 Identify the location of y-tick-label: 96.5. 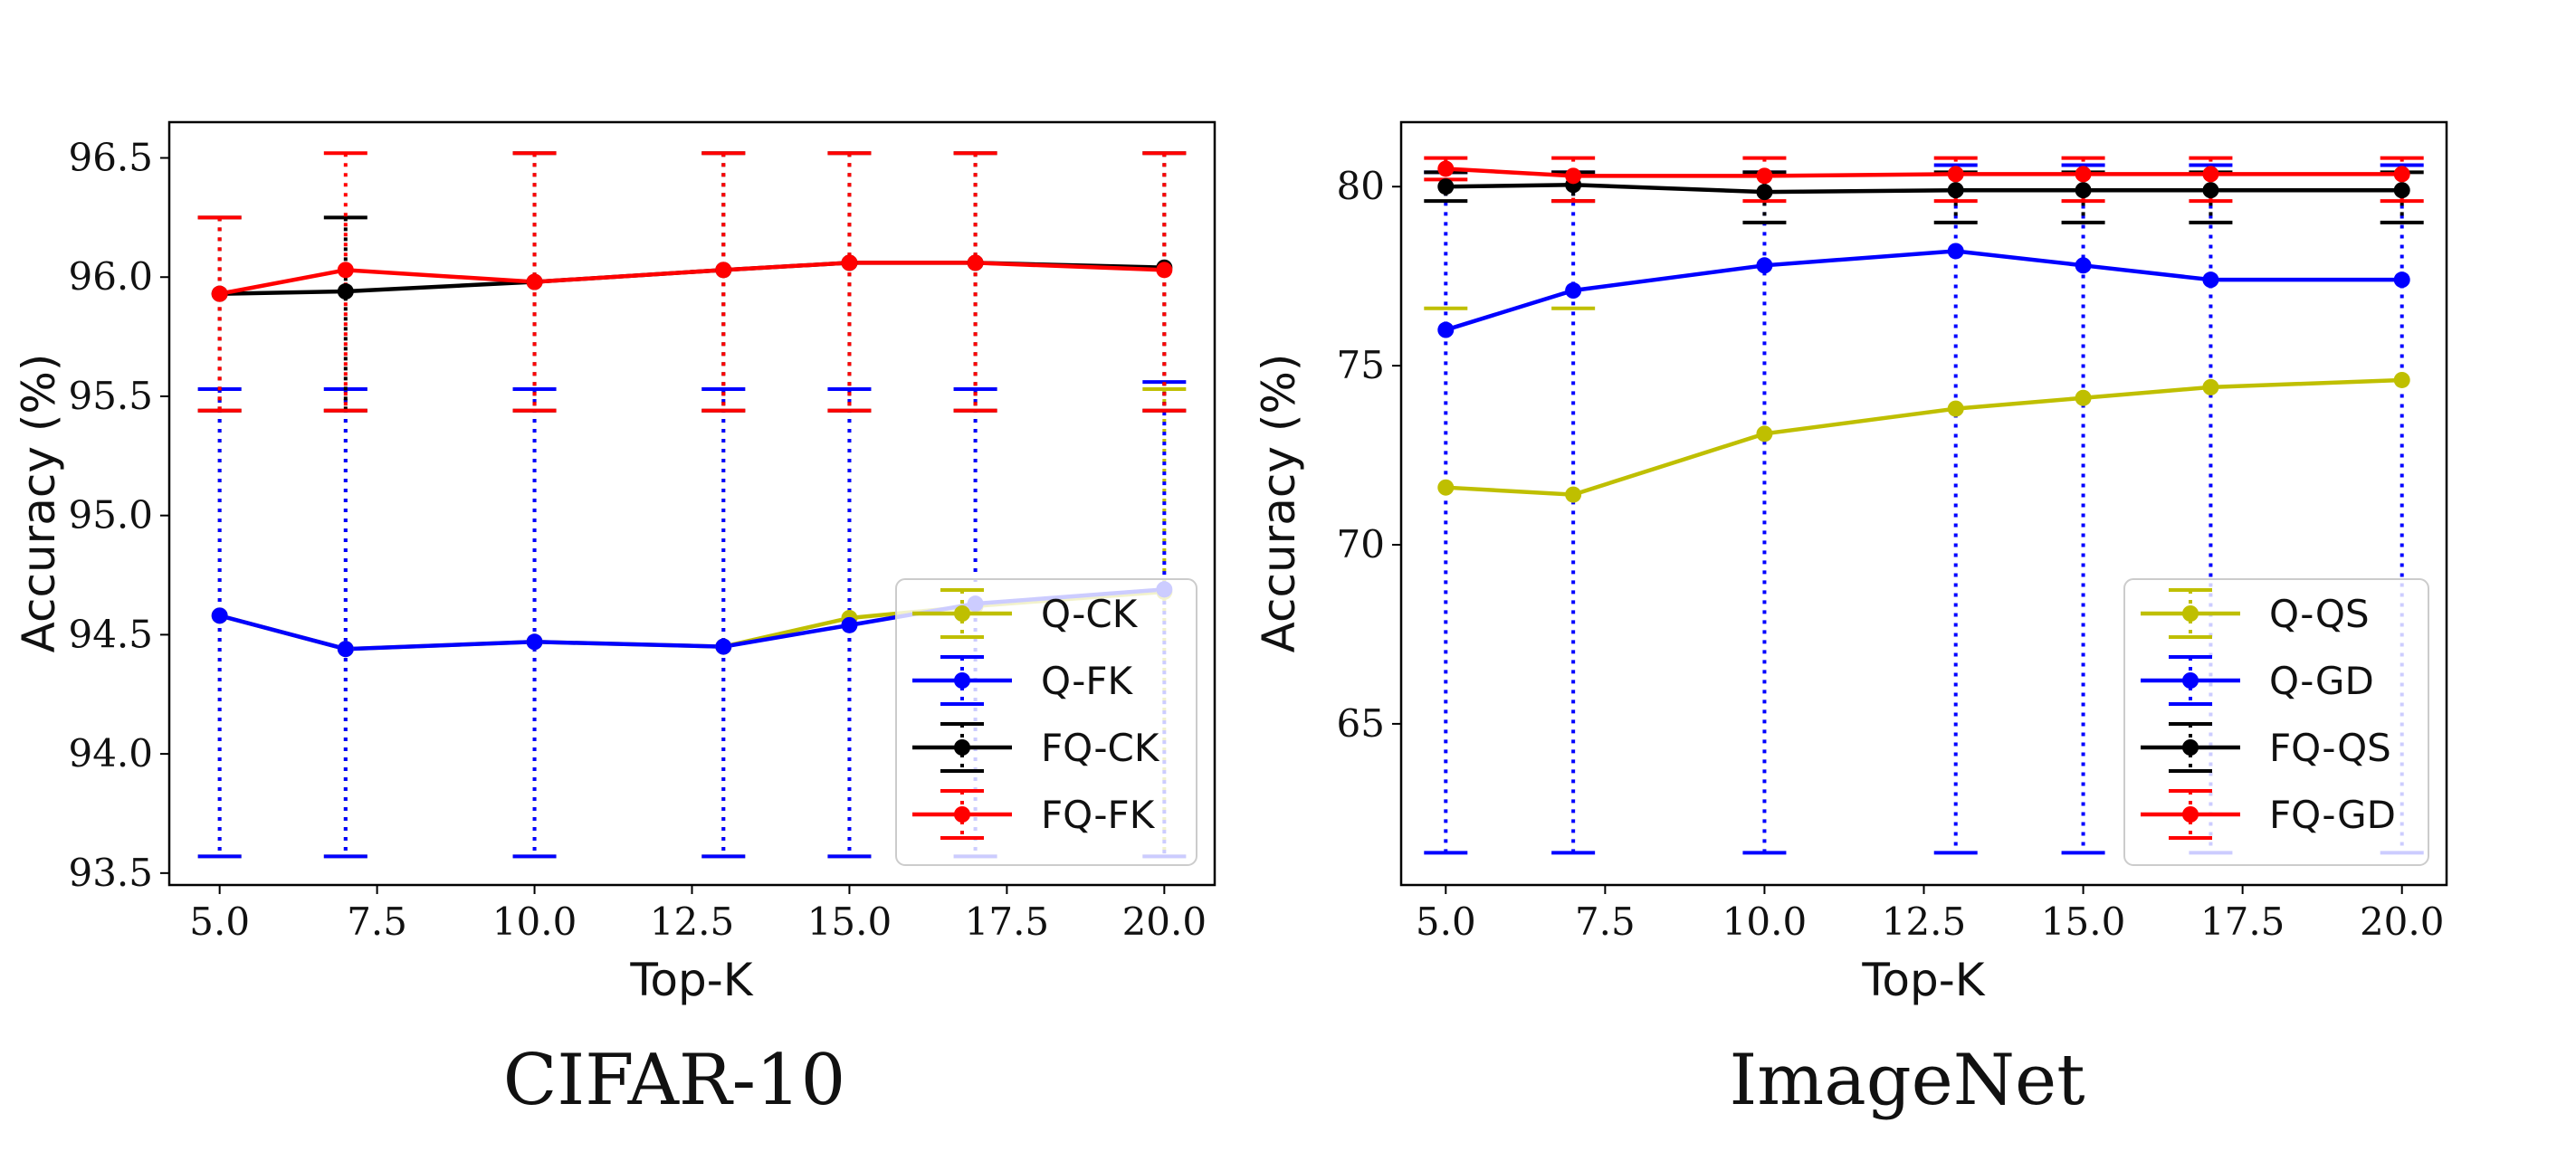
(111, 158).